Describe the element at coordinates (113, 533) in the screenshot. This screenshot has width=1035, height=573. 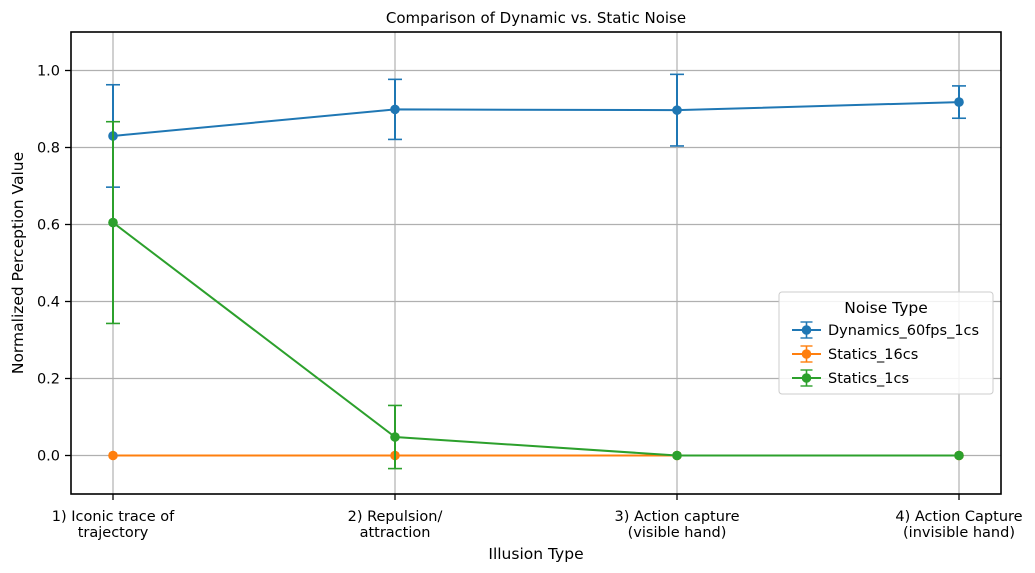
I see `x-tick-label: trajectory` at that location.